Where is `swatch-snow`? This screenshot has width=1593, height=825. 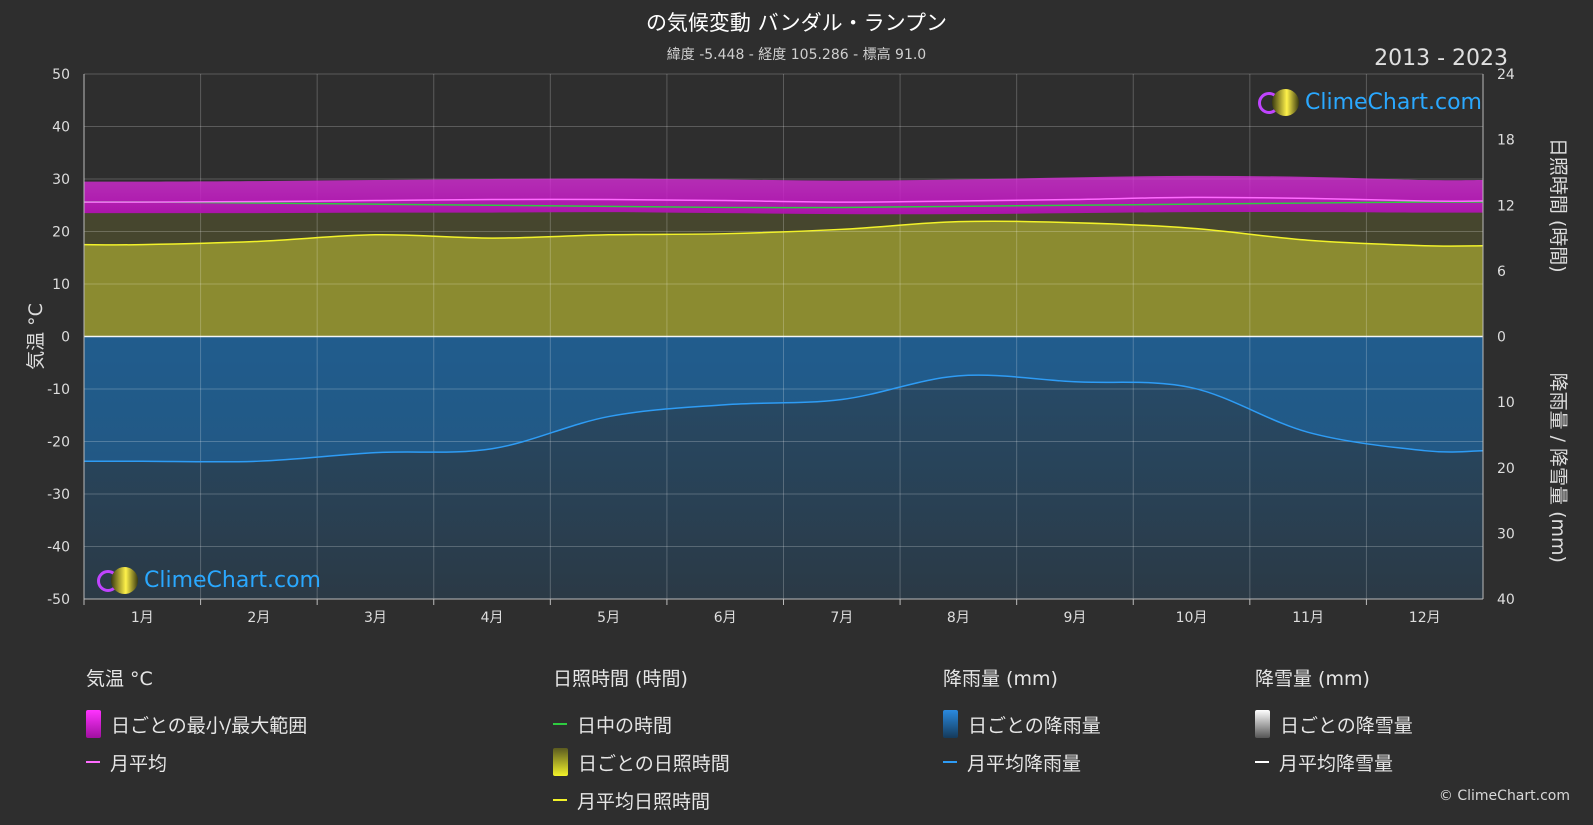
swatch-snow is located at coordinates (1262, 724).